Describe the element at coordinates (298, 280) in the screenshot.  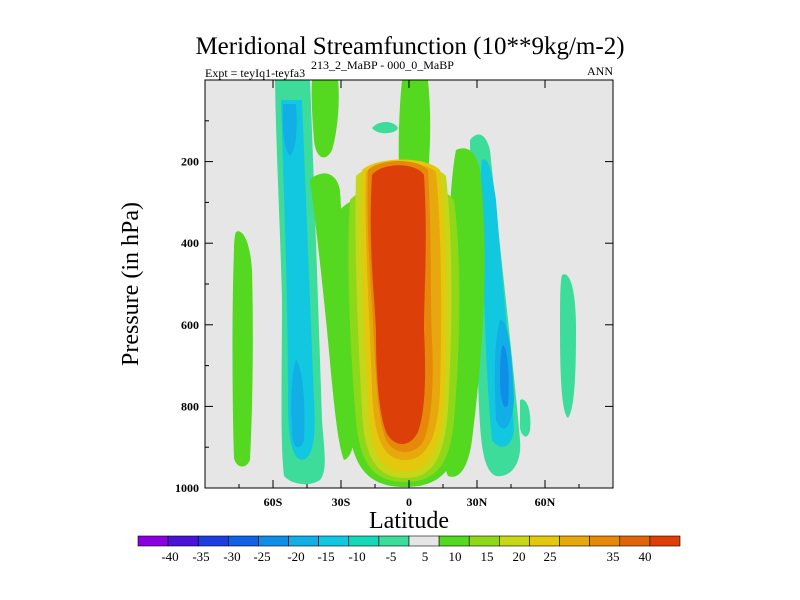
I see `sh-cell-level2` at that location.